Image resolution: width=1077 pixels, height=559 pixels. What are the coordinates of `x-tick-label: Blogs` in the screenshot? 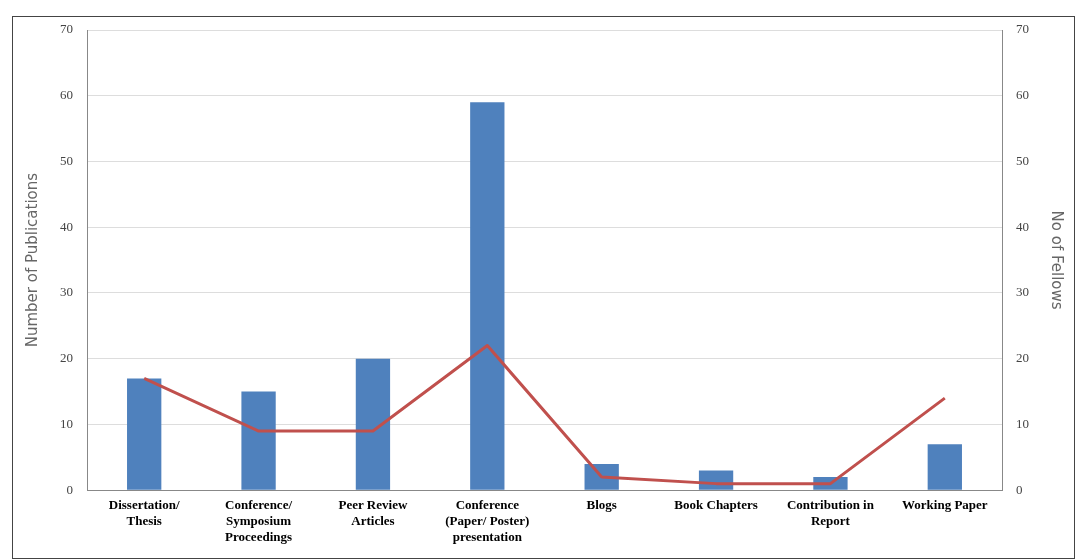 It's located at (601, 505).